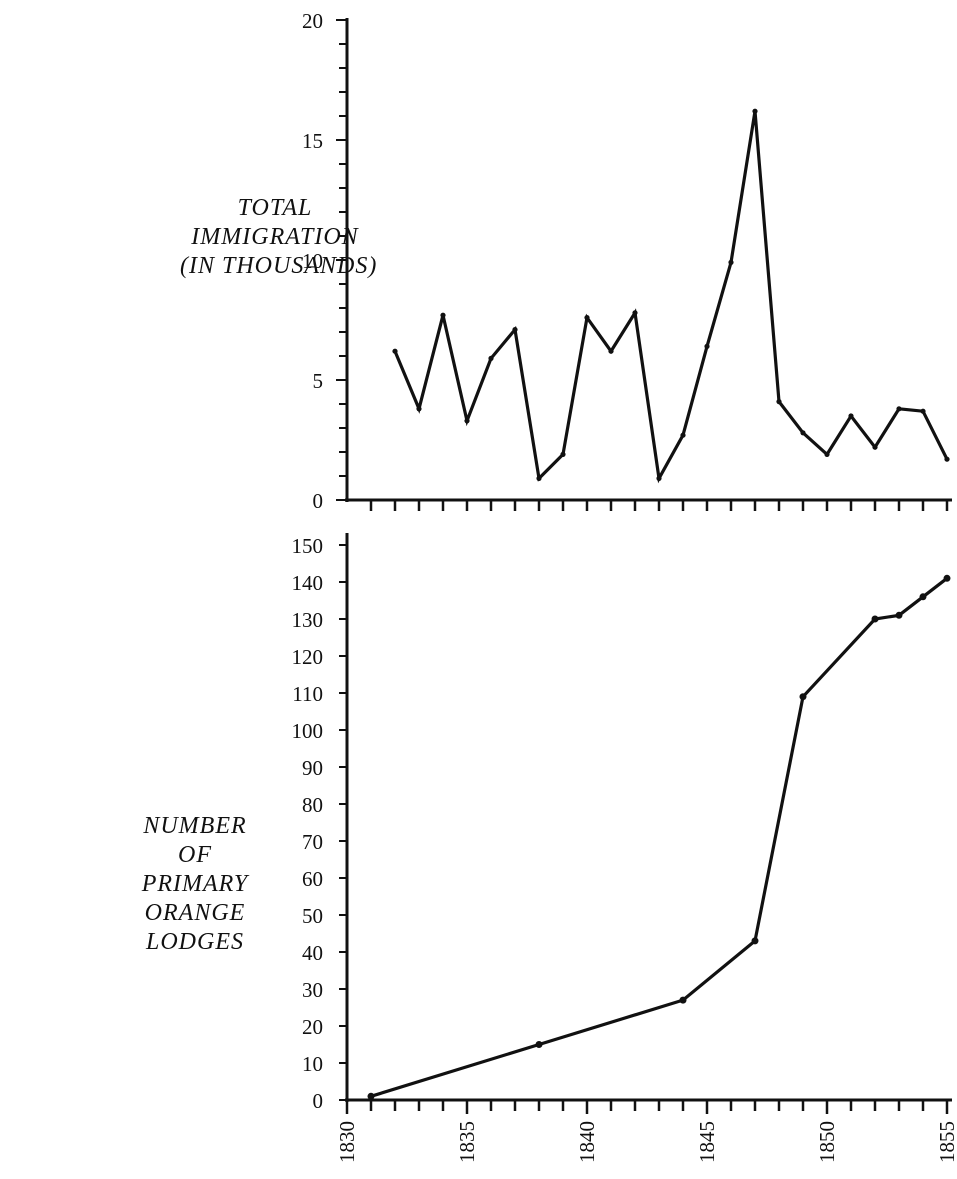 Image resolution: width=957 pixels, height=1179 pixels. What do you see at coordinates (308, 620) in the screenshot?
I see `lodges-y-tick-label: 130` at bounding box center [308, 620].